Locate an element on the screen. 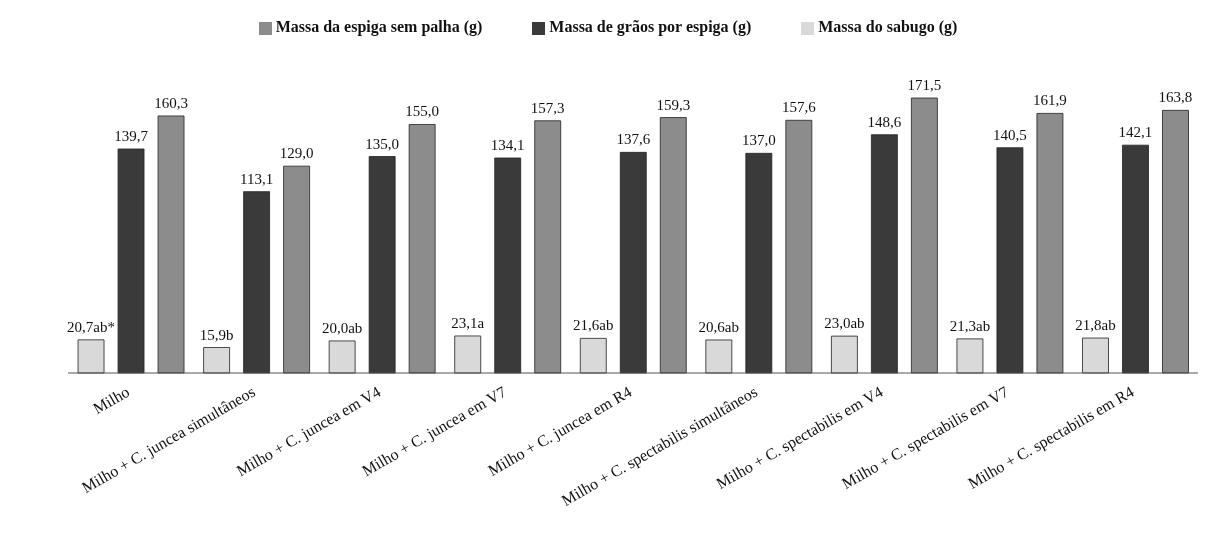 The width and height of the screenshot is (1216, 555). data-label: 20,0ab is located at coordinates (342, 327).